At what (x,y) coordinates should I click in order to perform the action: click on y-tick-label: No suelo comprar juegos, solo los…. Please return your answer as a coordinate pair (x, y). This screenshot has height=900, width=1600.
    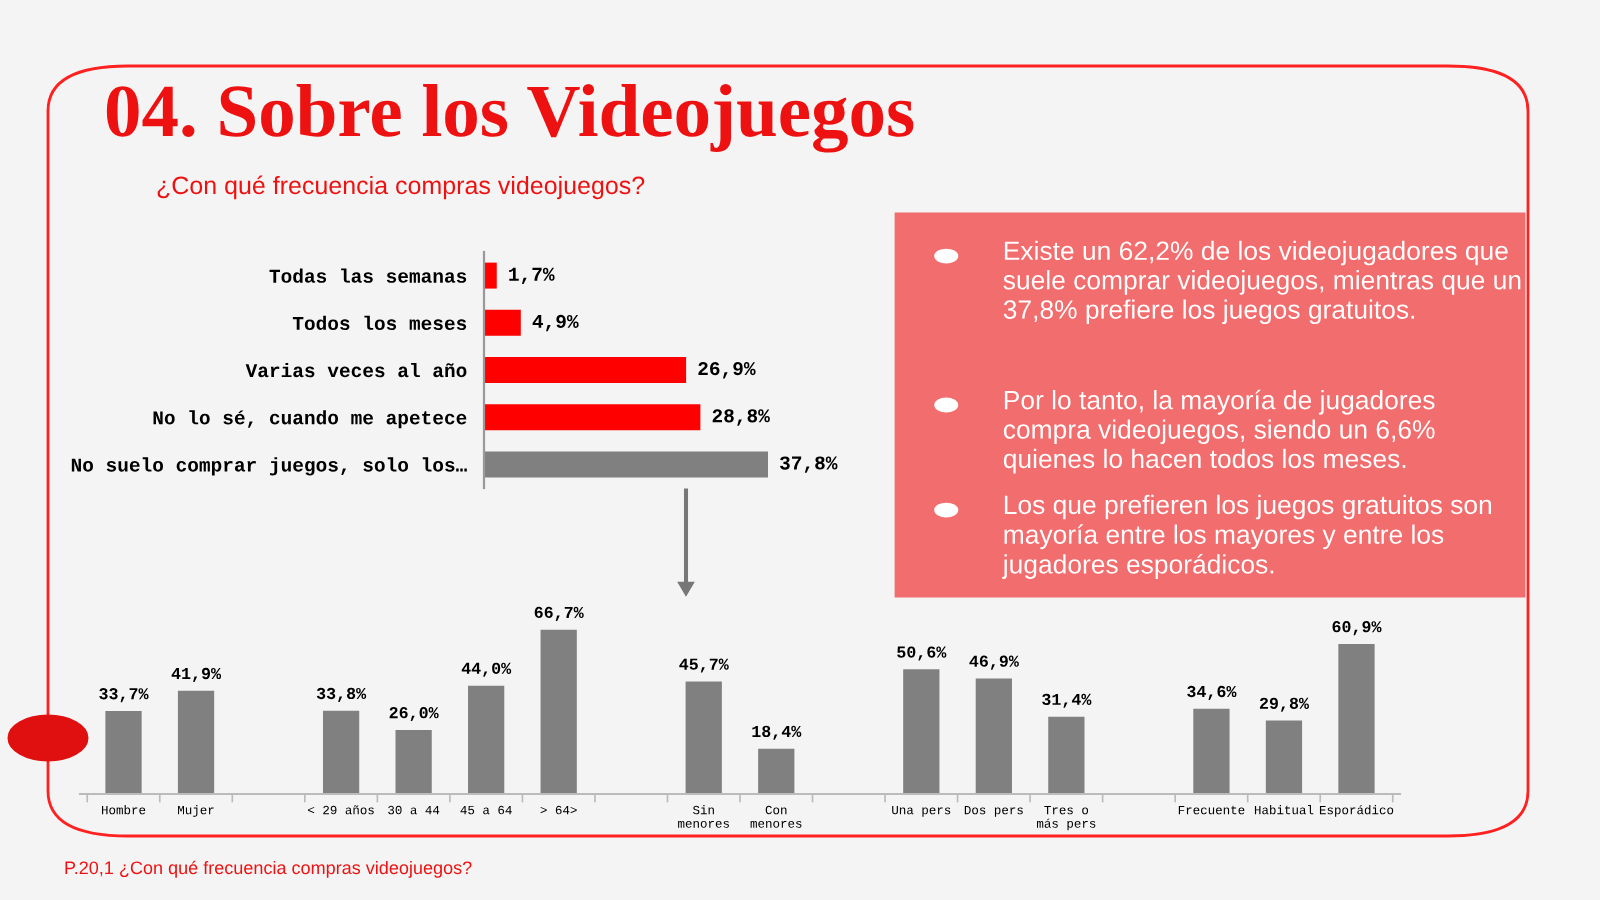
    Looking at the image, I should click on (269, 466).